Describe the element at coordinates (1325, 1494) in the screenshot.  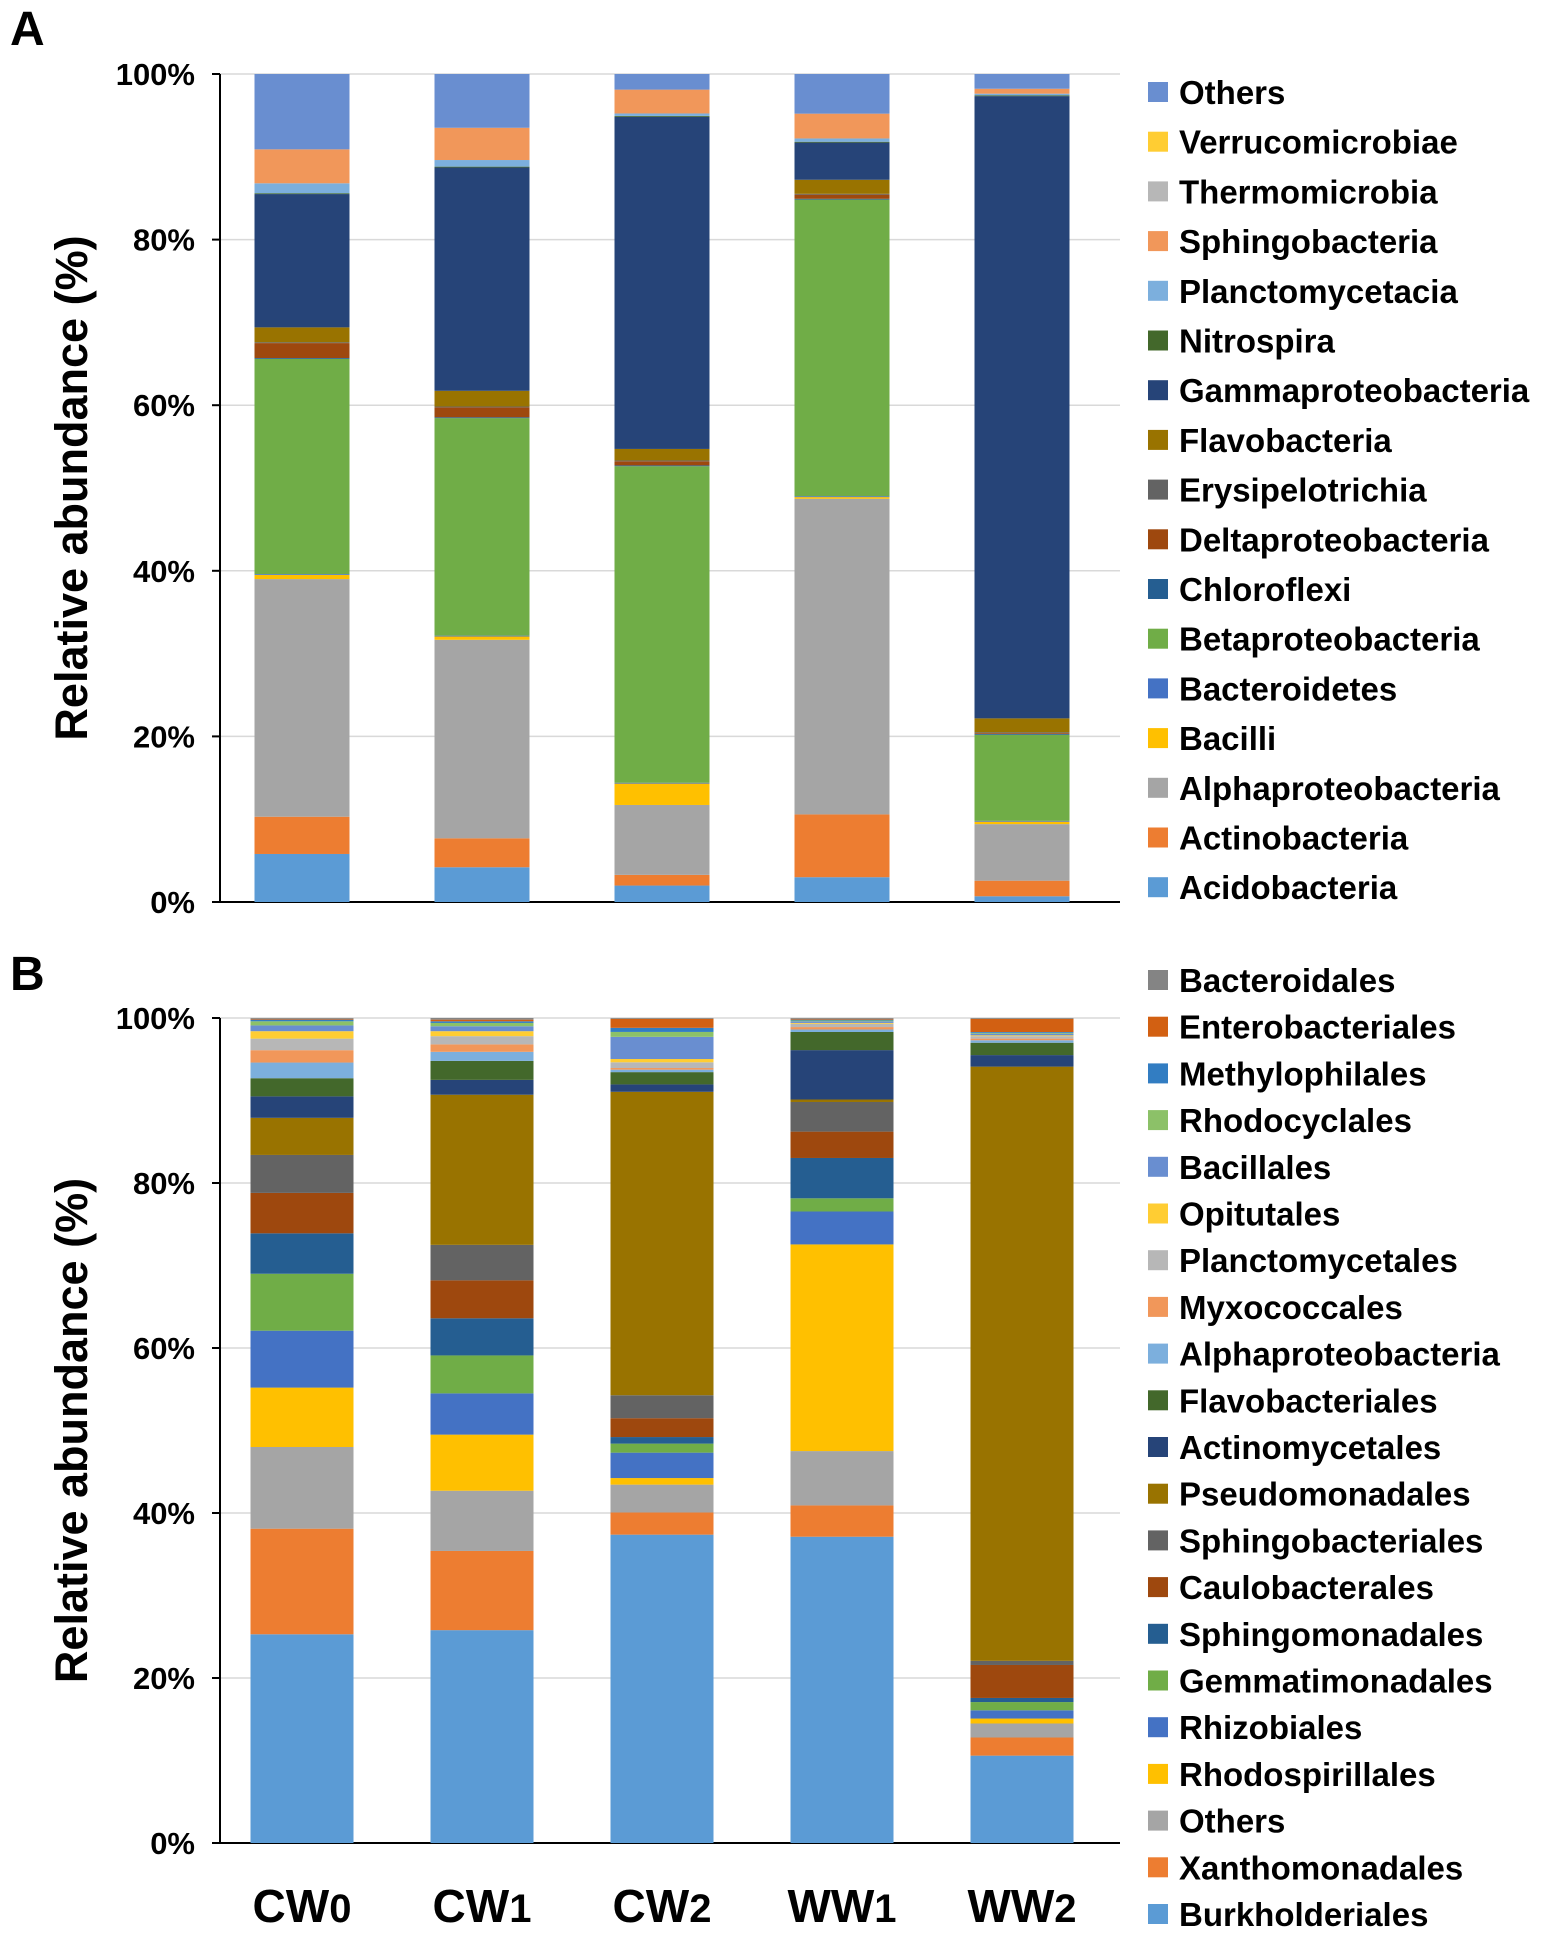
I see `legend-label: Pseudomonadales` at that location.